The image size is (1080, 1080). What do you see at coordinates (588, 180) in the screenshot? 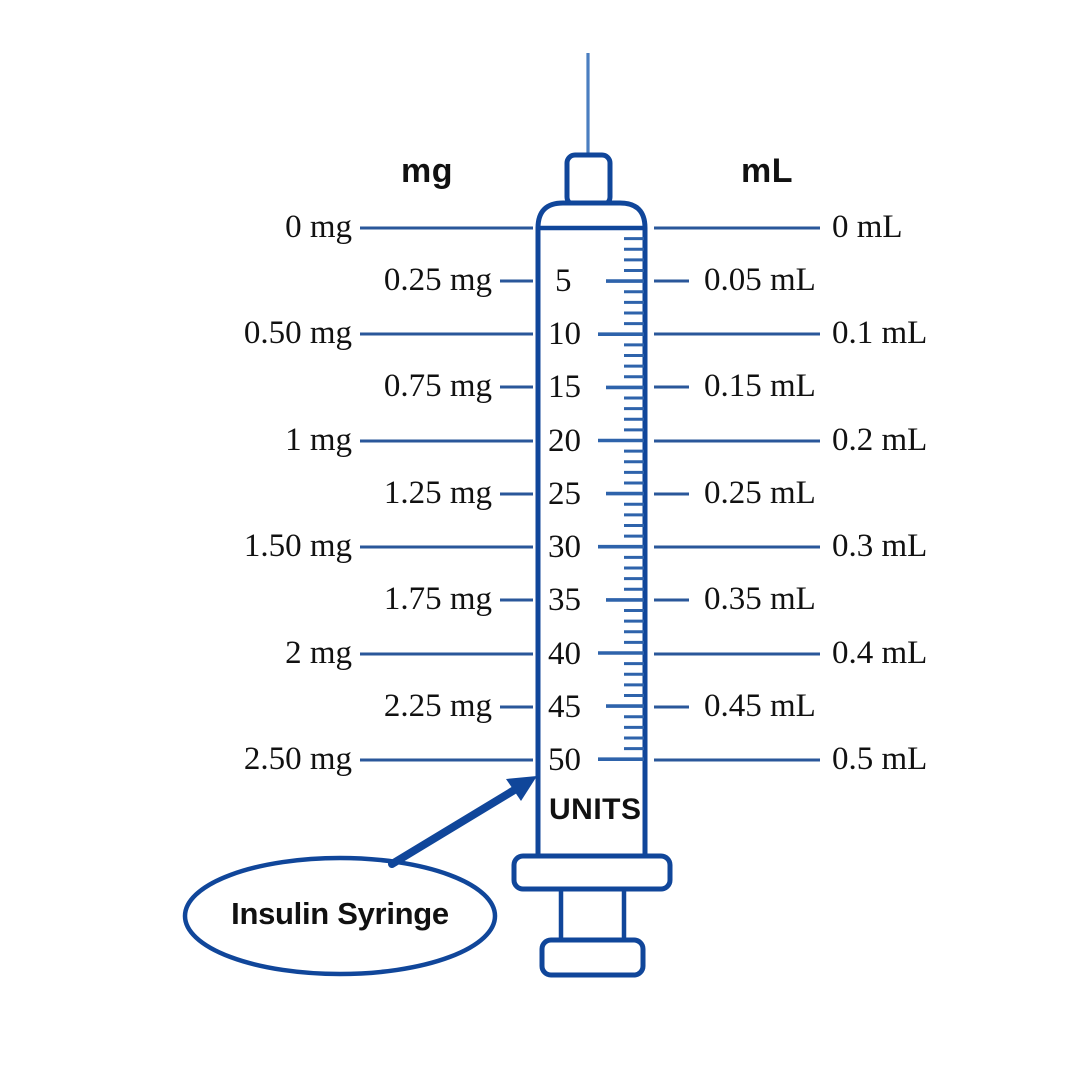
I see `needle-hub` at bounding box center [588, 180].